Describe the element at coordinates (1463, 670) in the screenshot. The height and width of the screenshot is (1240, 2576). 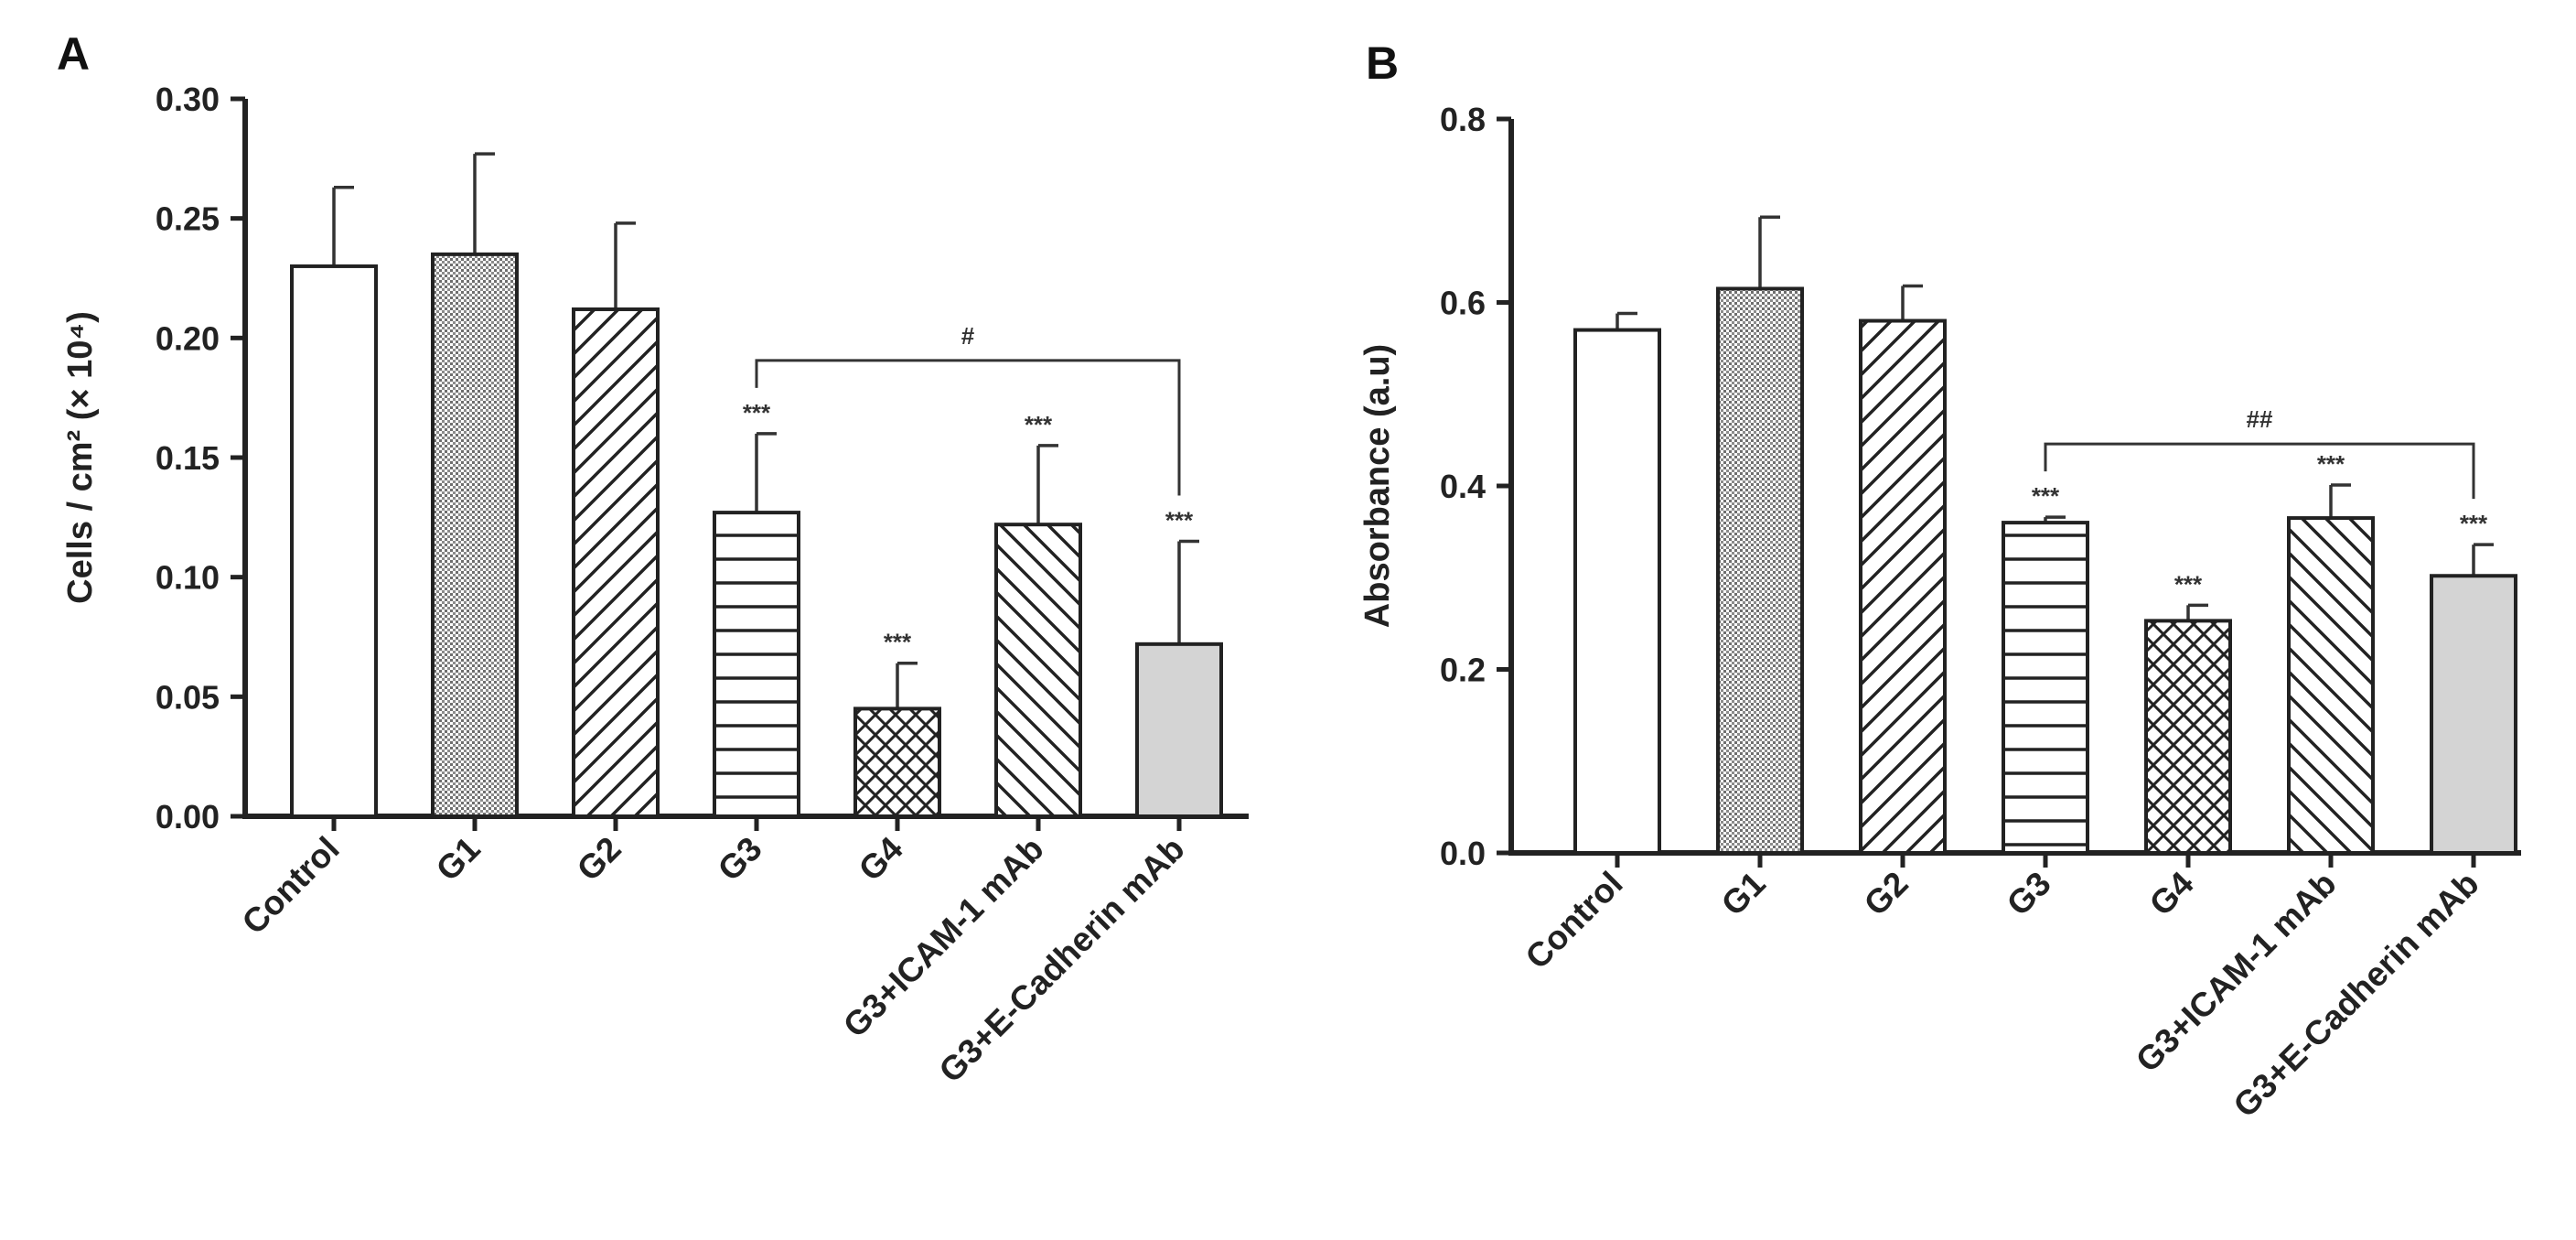
I see `y-tick-label: 0.2` at that location.